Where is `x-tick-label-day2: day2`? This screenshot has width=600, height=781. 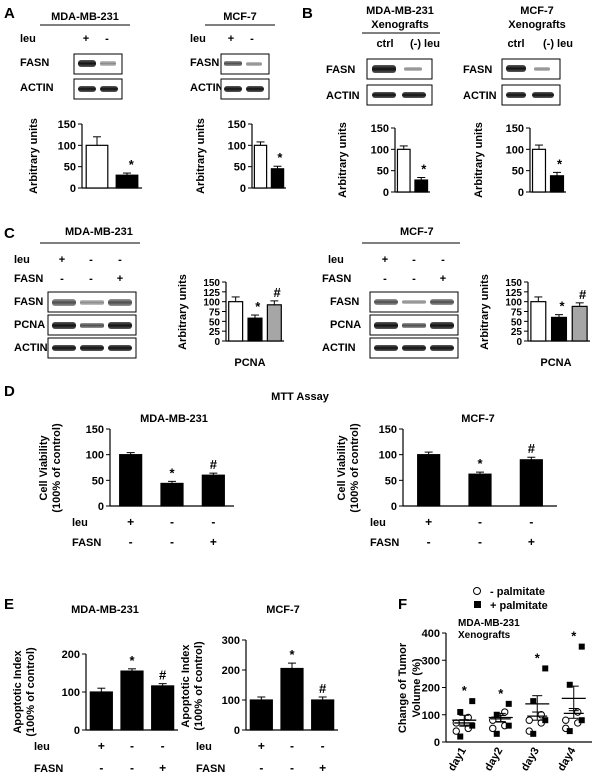
x-tick-label-day2: day2 is located at coordinates (493, 760).